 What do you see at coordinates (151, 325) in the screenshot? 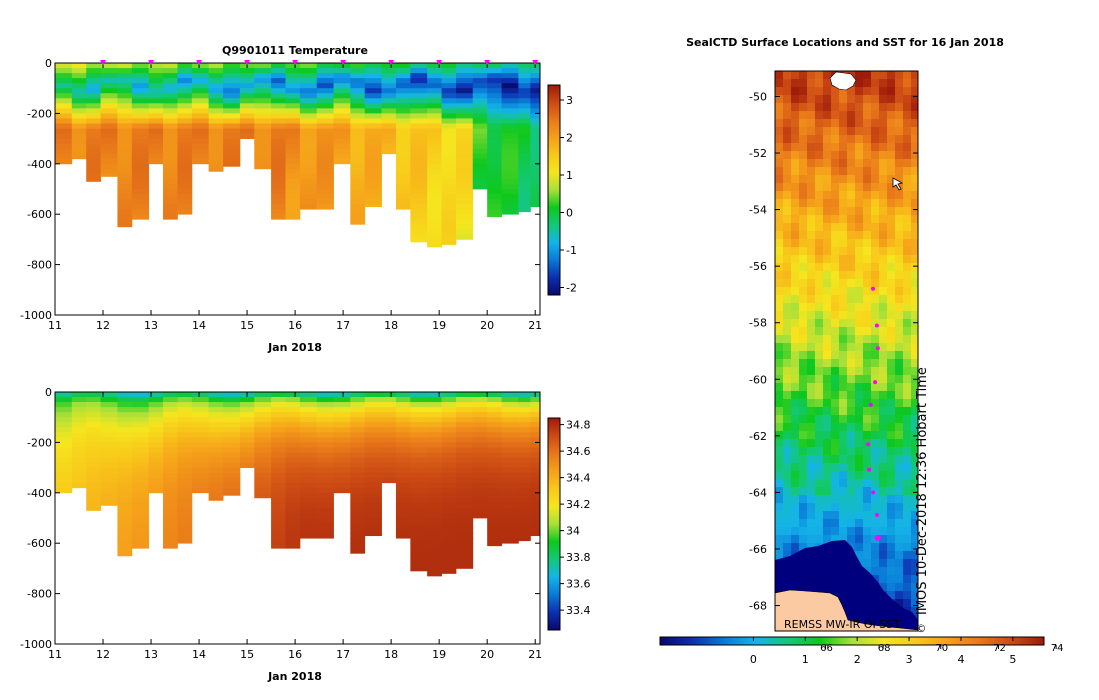
I see `x-tick-label: 13` at bounding box center [151, 325].